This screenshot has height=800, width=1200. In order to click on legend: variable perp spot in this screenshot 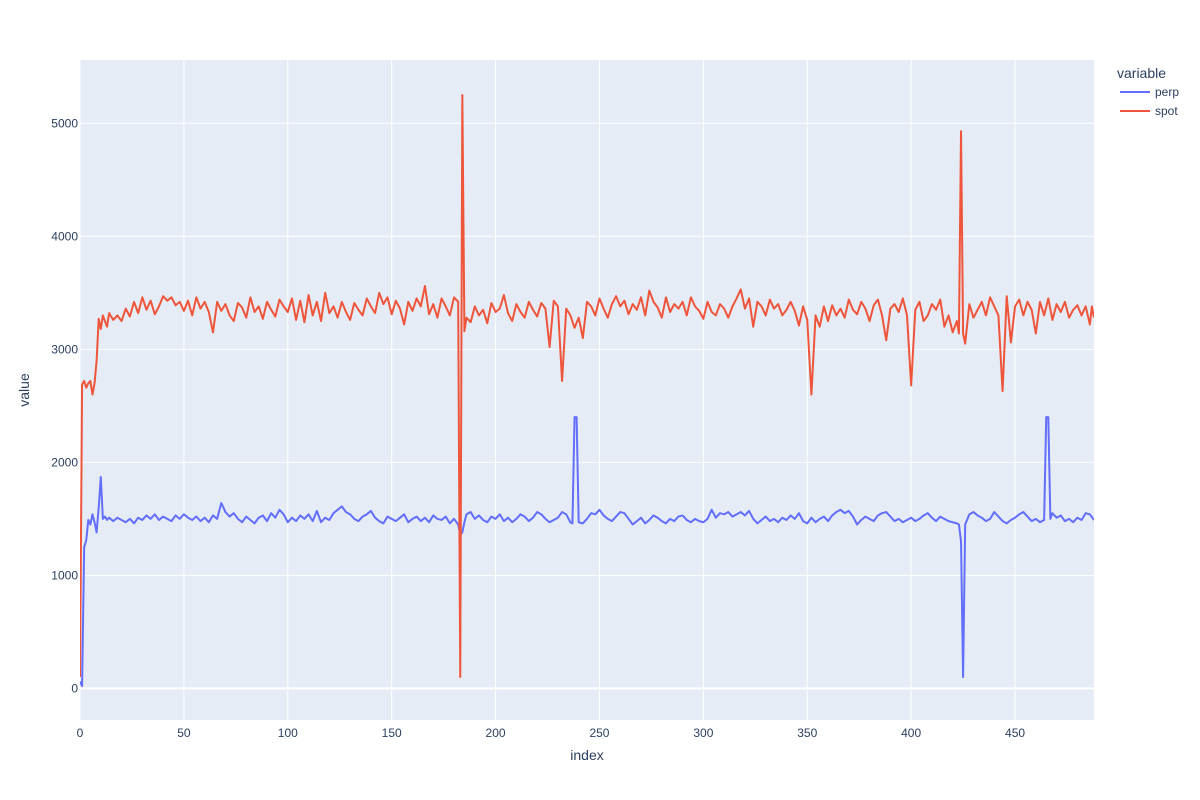, I will do `click(1148, 91)`.